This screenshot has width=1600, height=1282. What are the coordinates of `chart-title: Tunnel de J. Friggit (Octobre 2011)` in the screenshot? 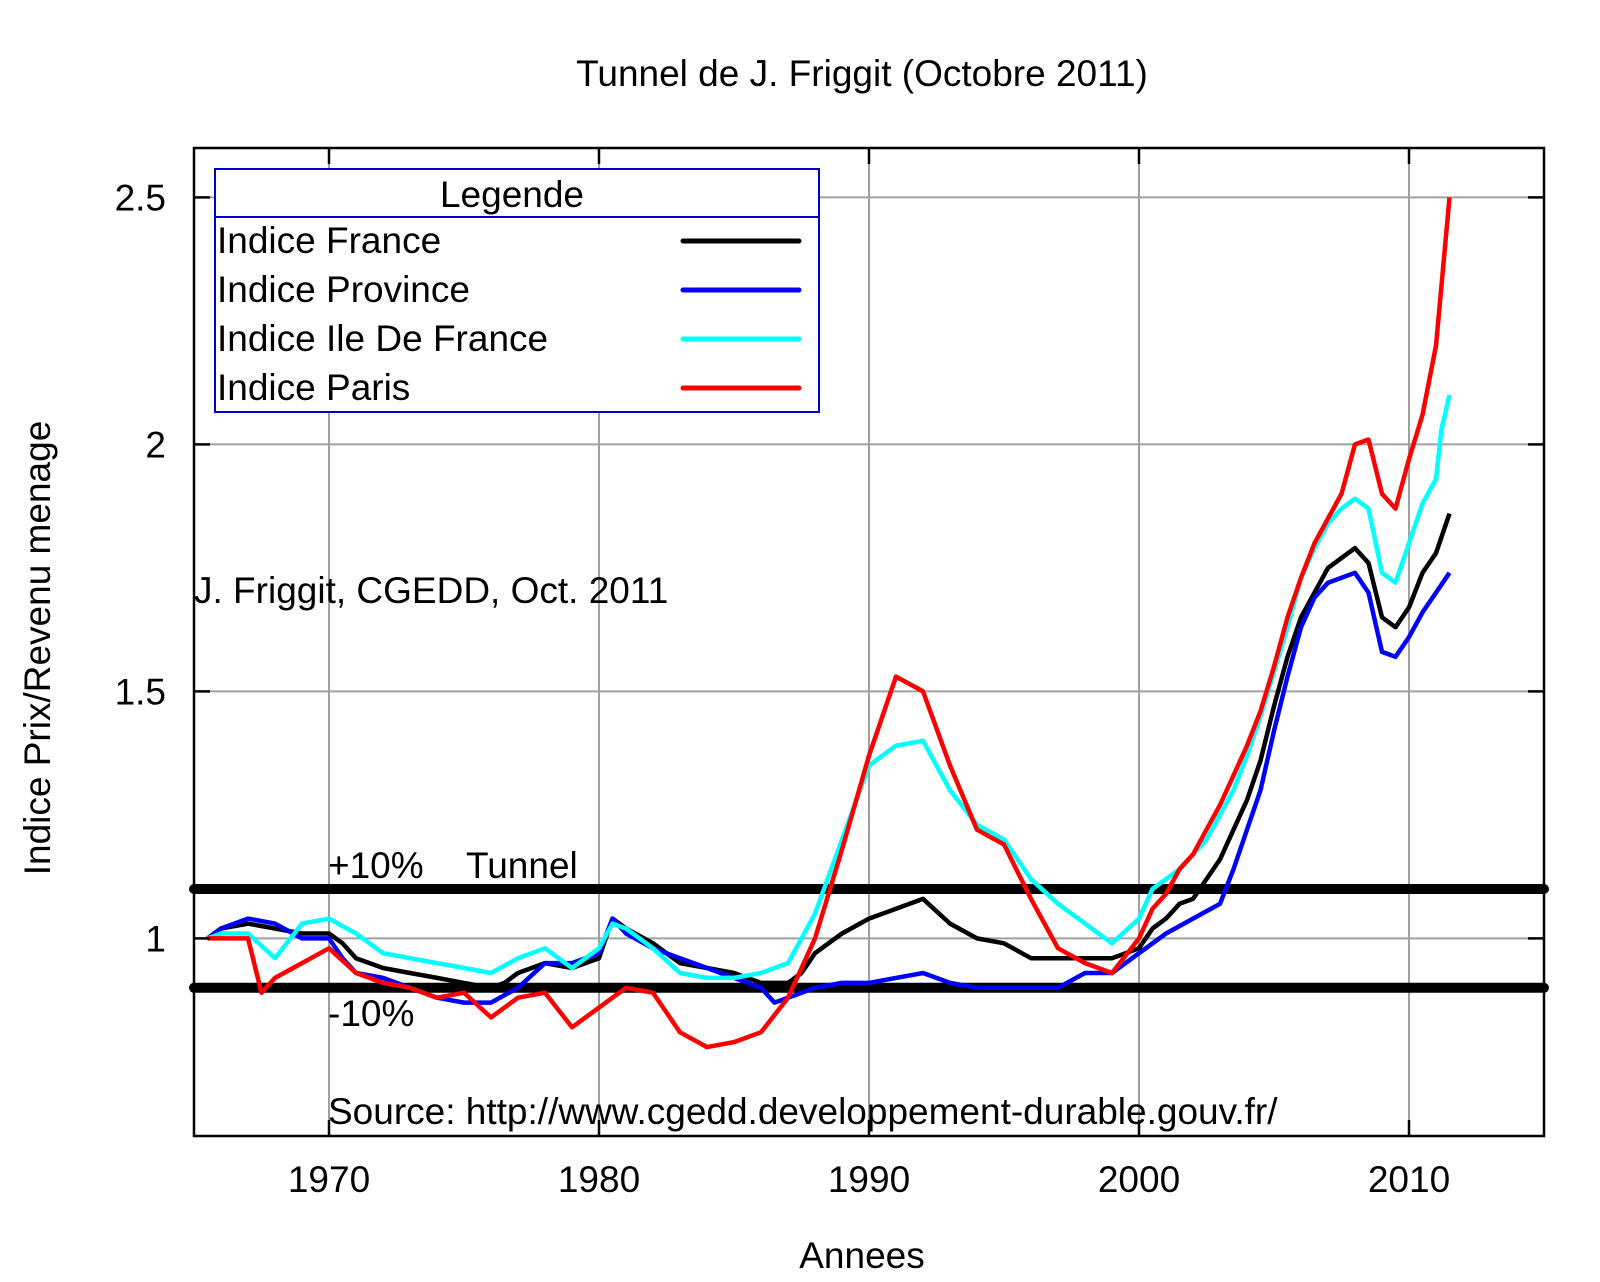 It's located at (862, 73).